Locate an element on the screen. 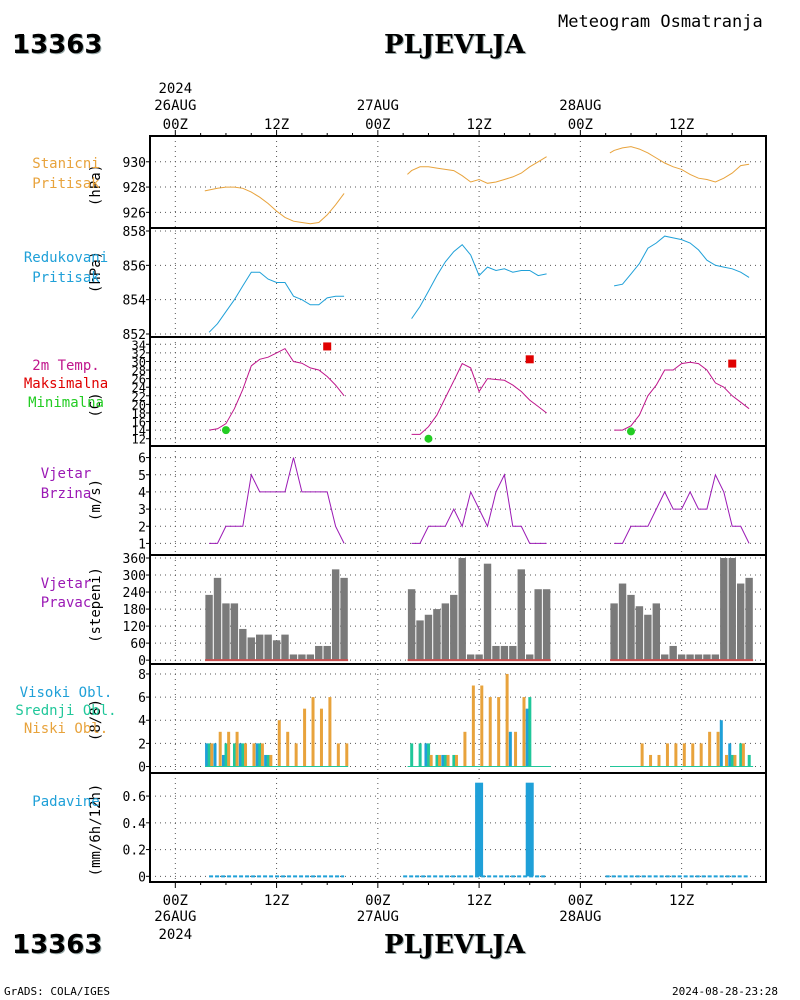 The height and width of the screenshot is (1000, 800). date-label-top-2: 27AUG is located at coordinates (378, 106).